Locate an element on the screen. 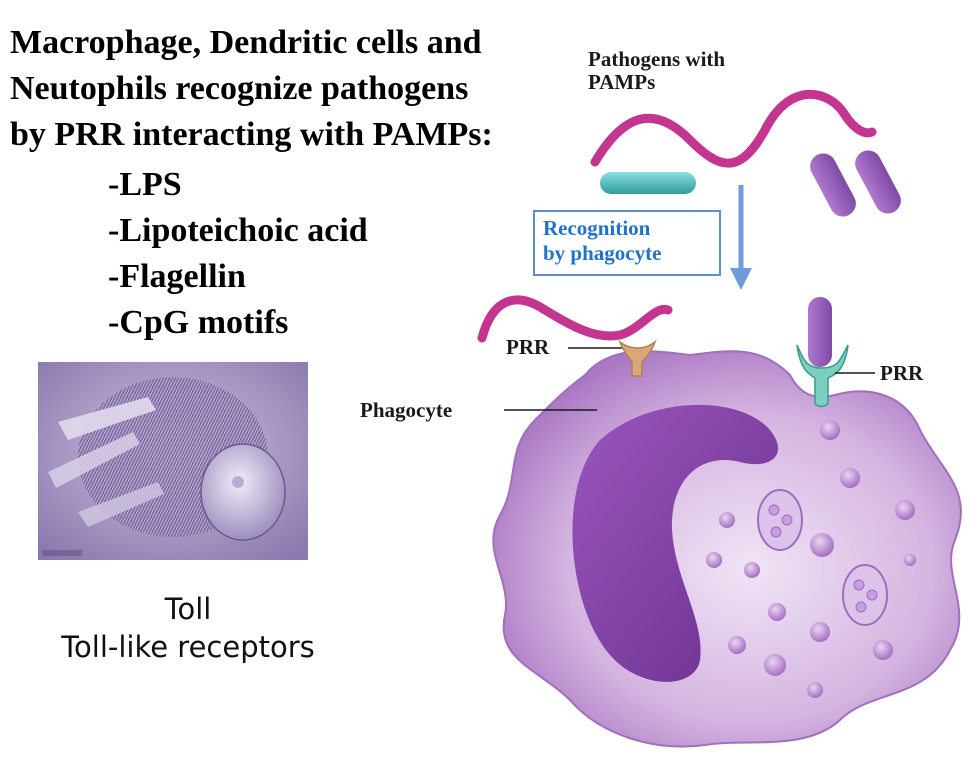  caption-toll-like-receptors: Toll-like receptors is located at coordinates (188, 647).